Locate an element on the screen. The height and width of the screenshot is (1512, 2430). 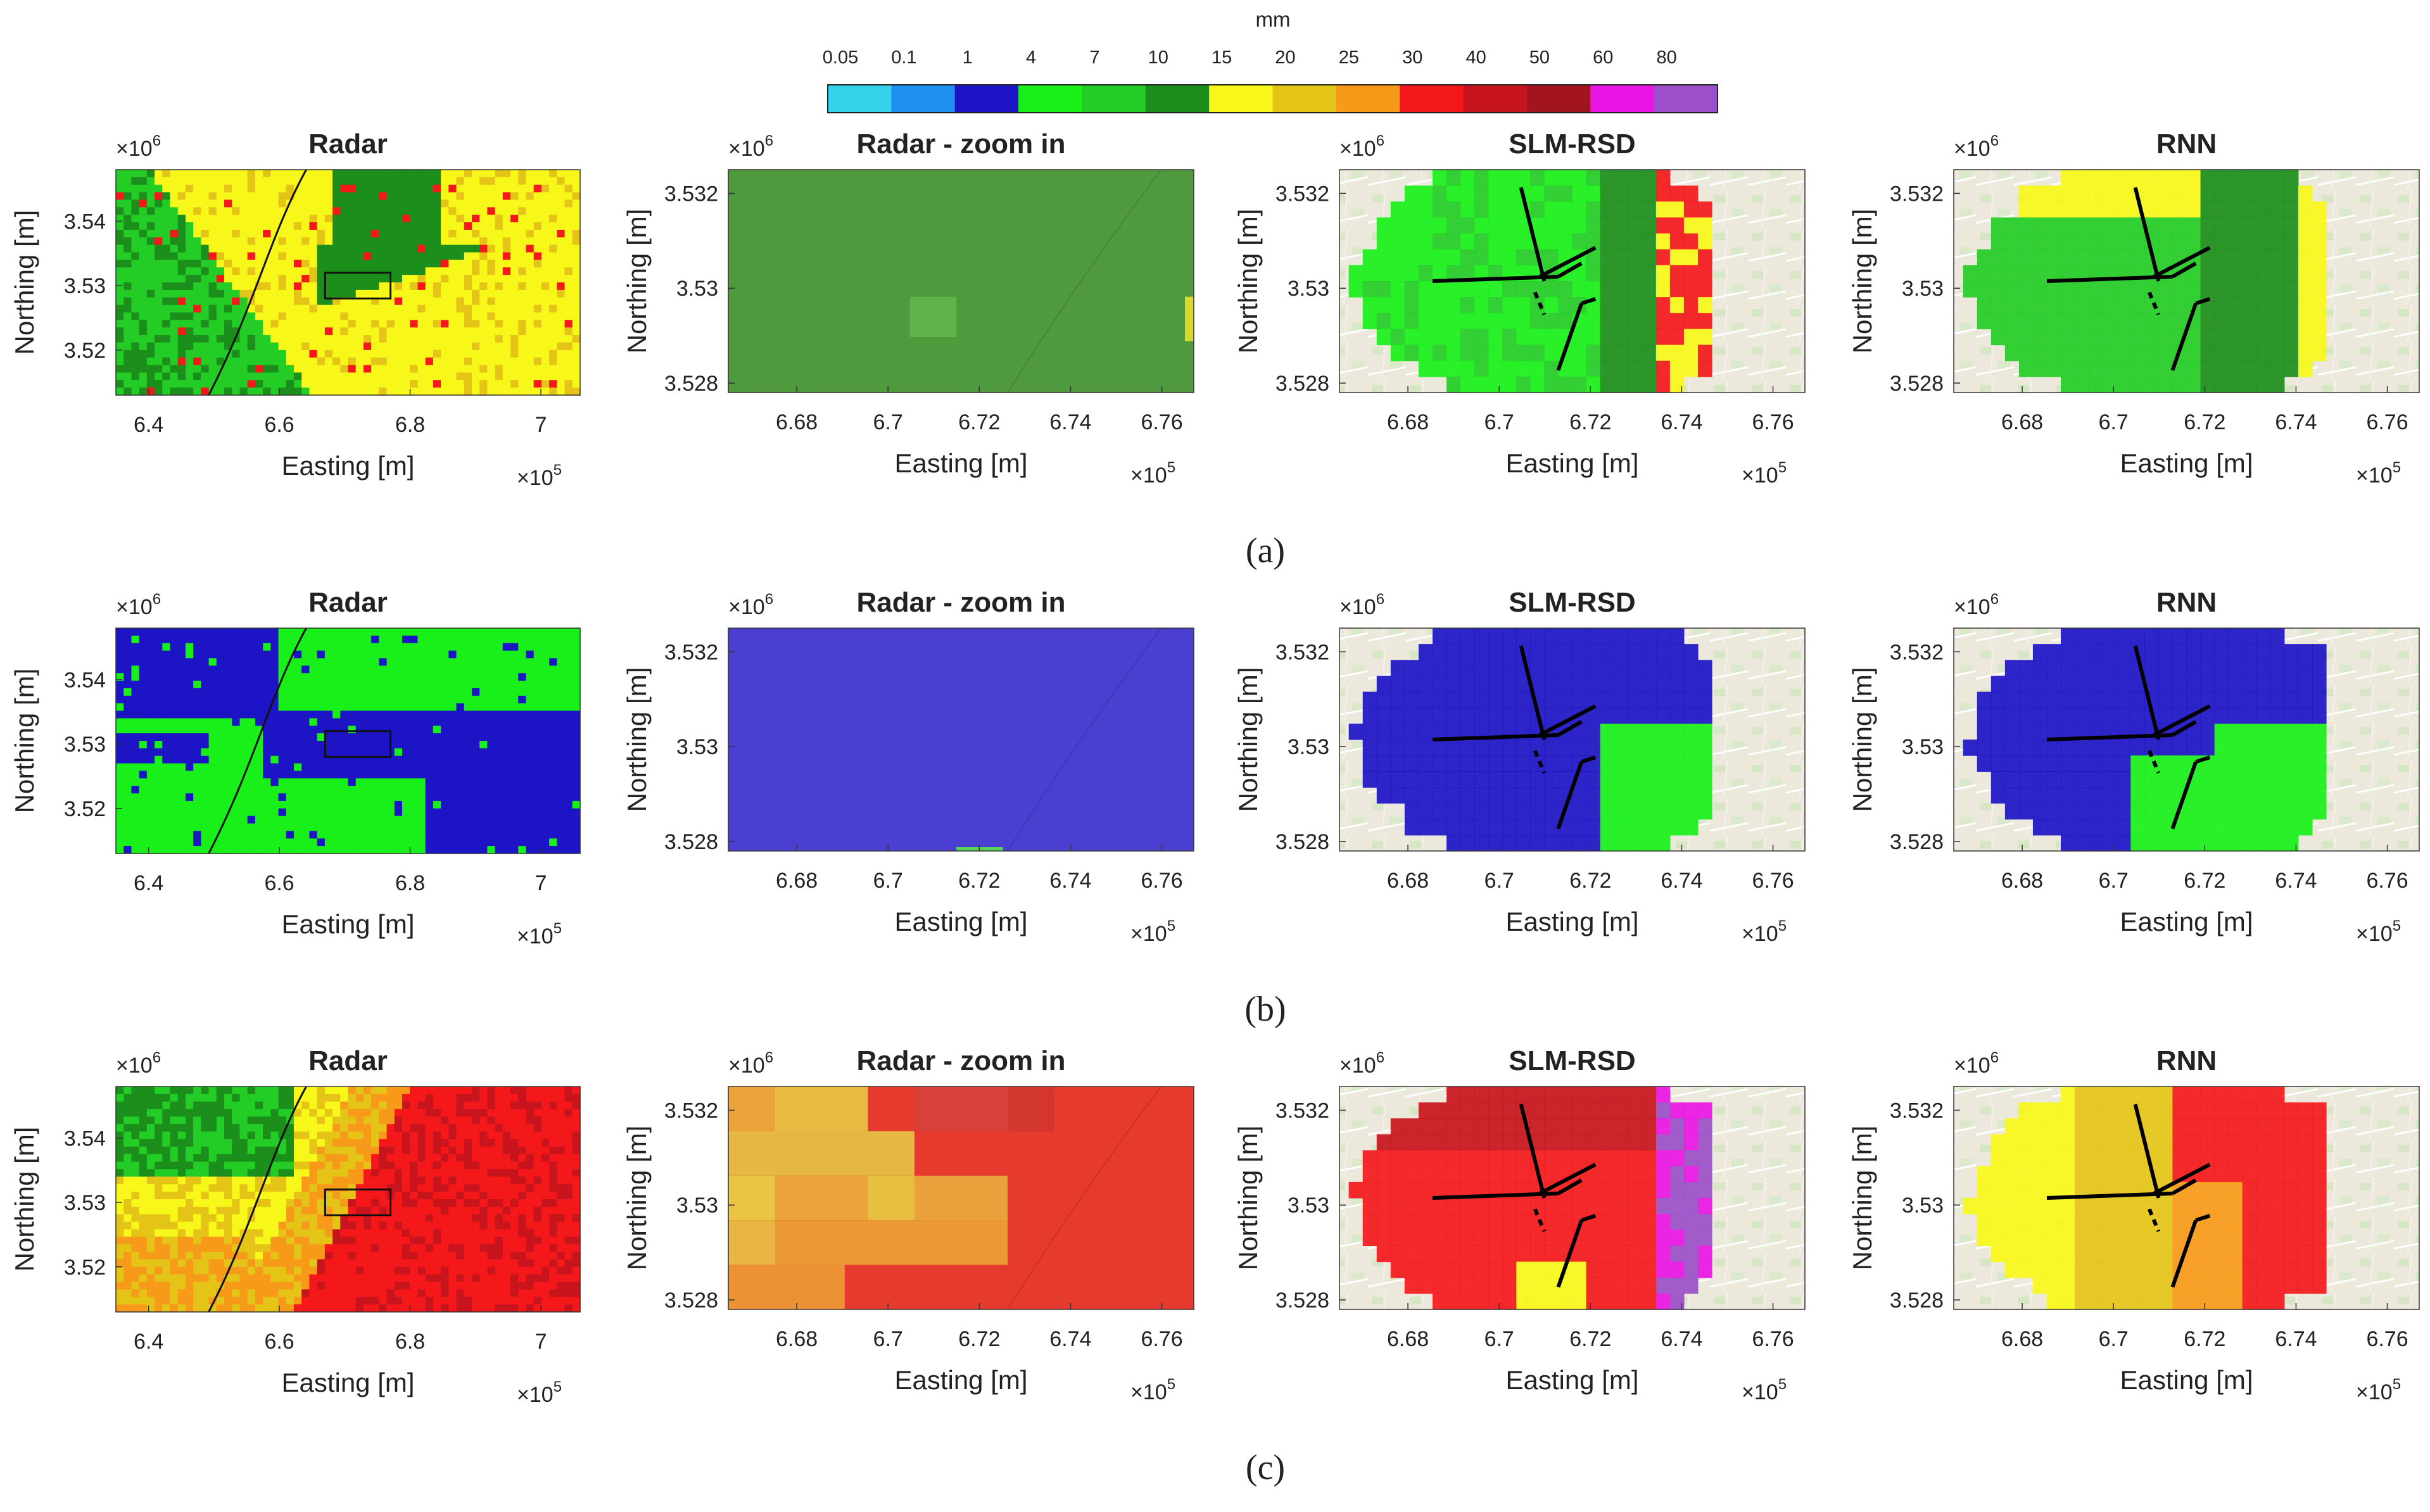
colorbar-tick-label: 50 is located at coordinates (1539, 57).